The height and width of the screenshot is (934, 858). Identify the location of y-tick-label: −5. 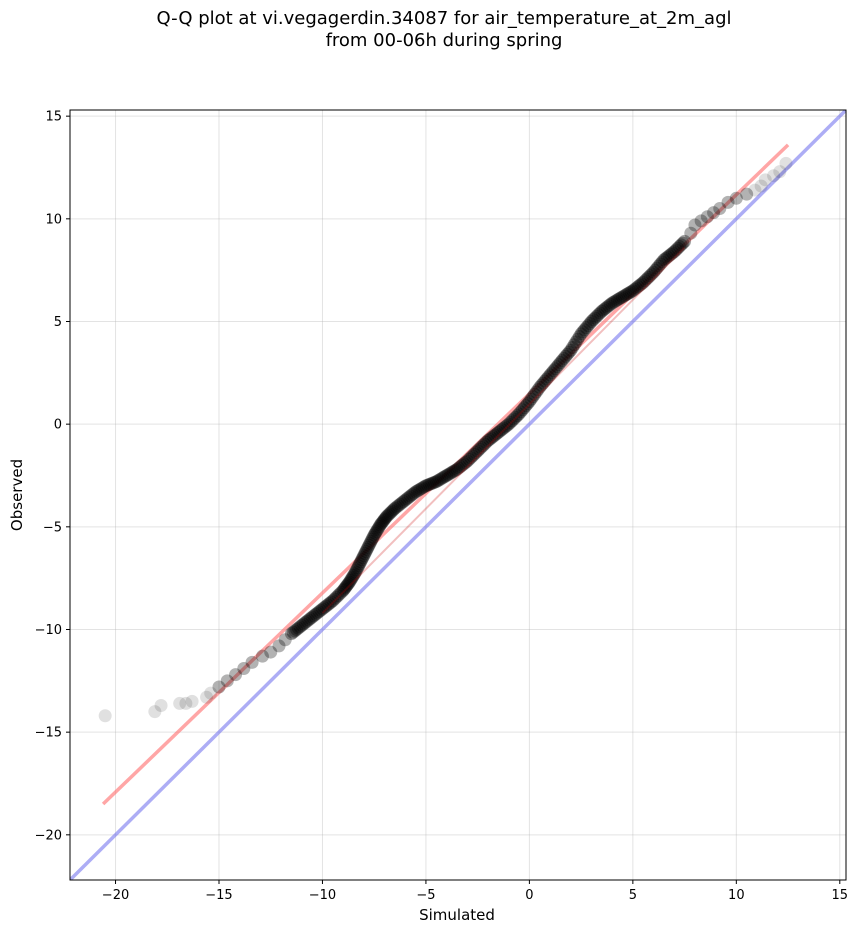
(52, 527).